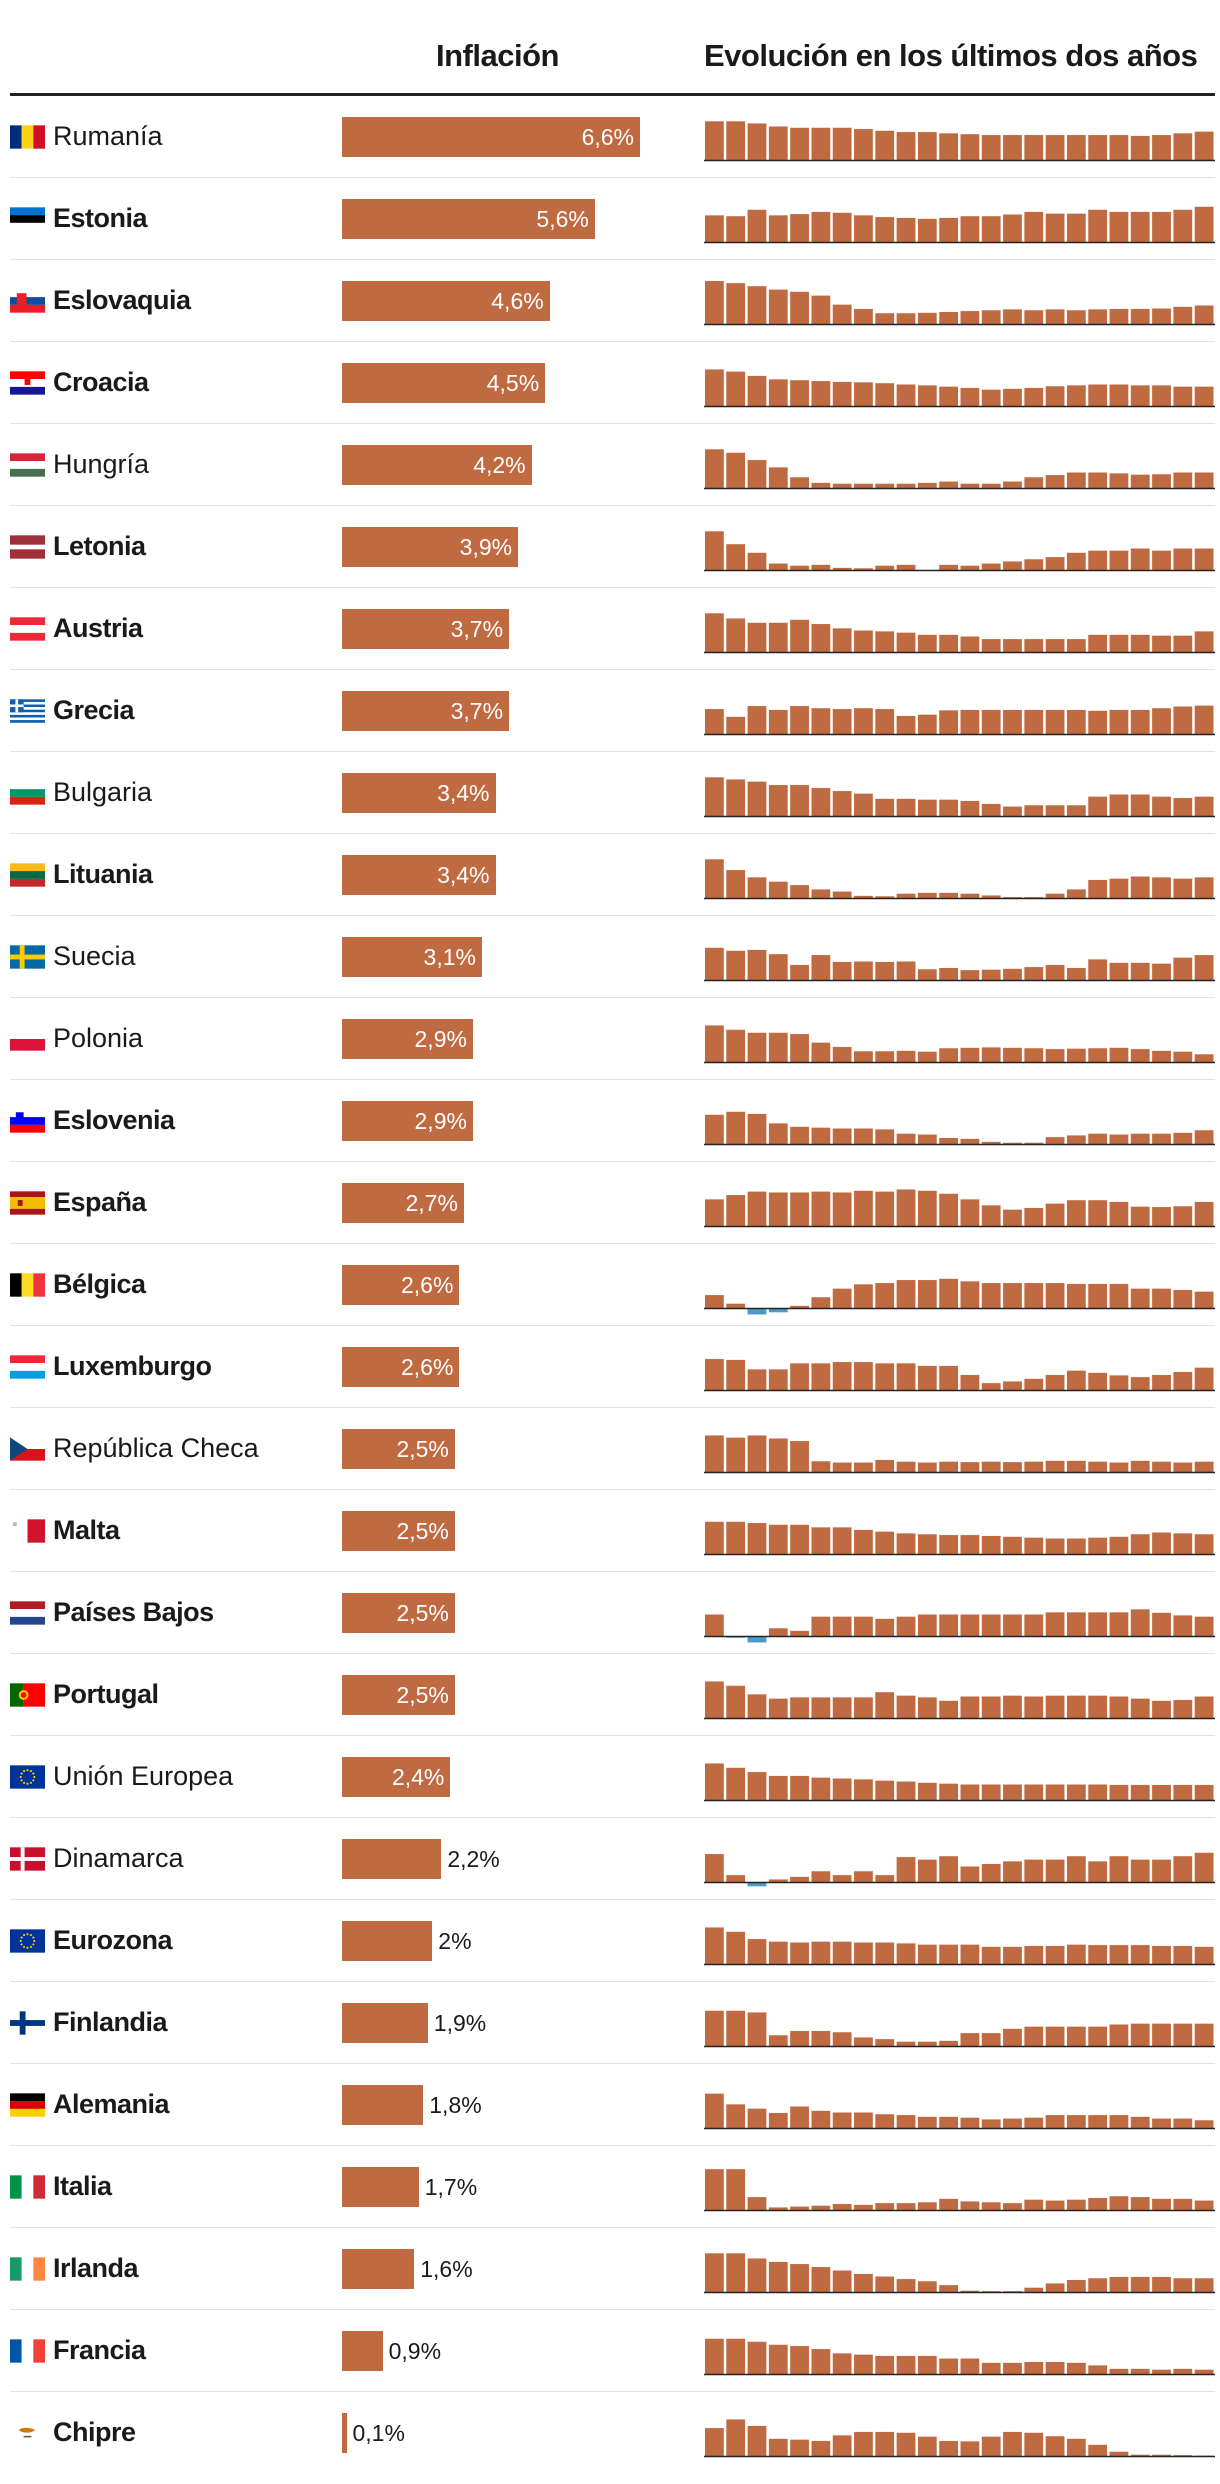  What do you see at coordinates (449, 957) in the screenshot?
I see `inflation-value-label: 3,1%` at bounding box center [449, 957].